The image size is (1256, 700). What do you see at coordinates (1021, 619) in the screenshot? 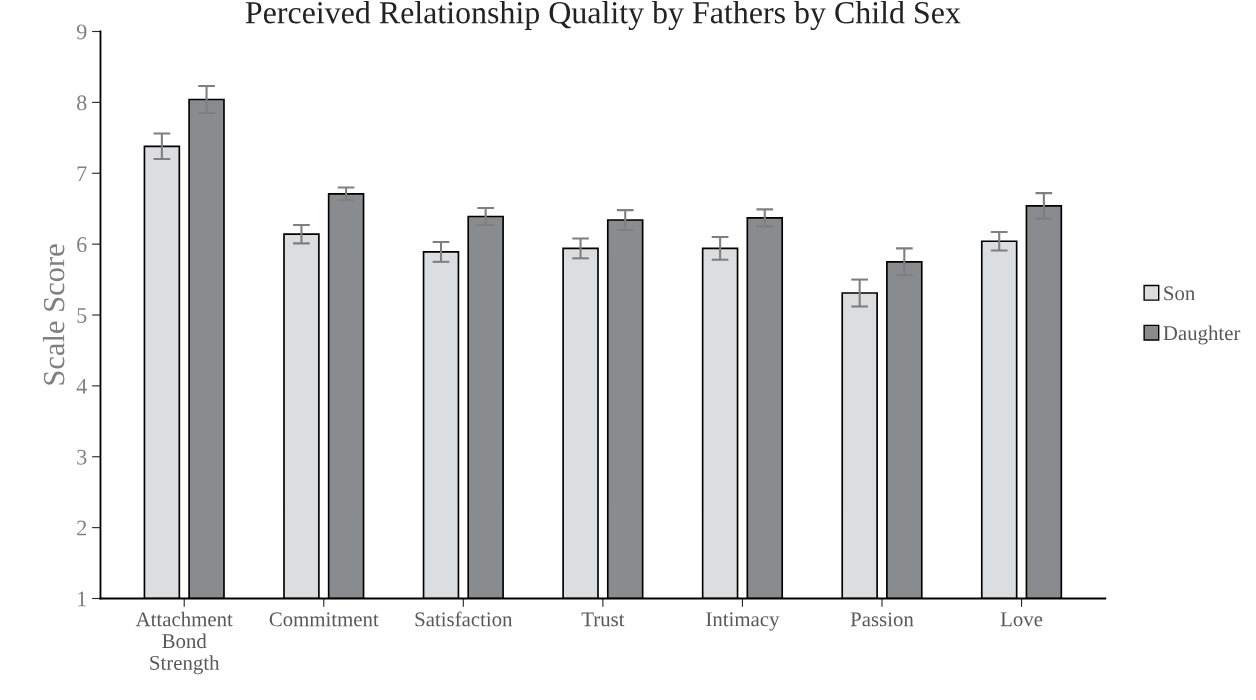
I see `x-tick-label: Love` at bounding box center [1021, 619].